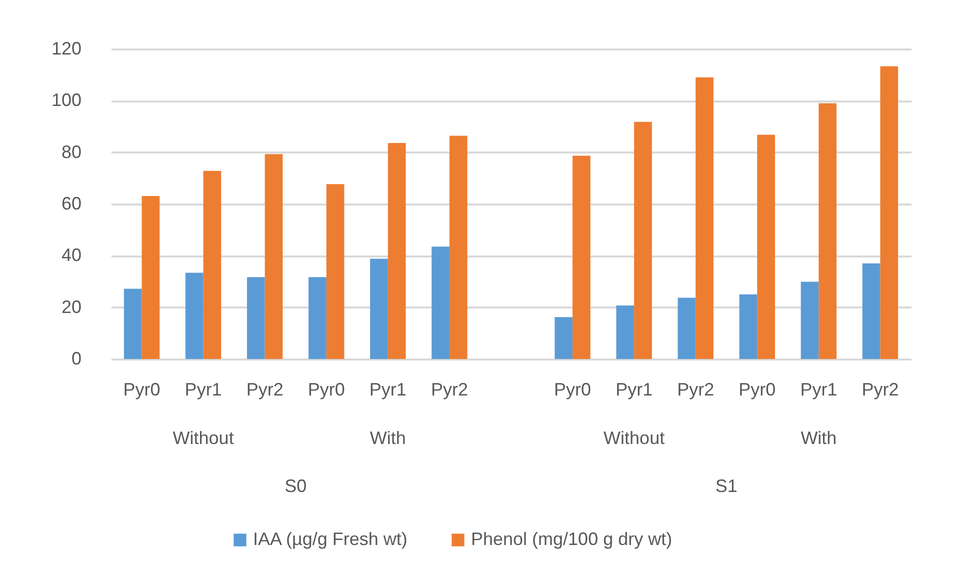 This screenshot has height=580, width=956. What do you see at coordinates (330, 539) in the screenshot?
I see `legend-label: IAA (µg/g Fresh wt)` at bounding box center [330, 539].